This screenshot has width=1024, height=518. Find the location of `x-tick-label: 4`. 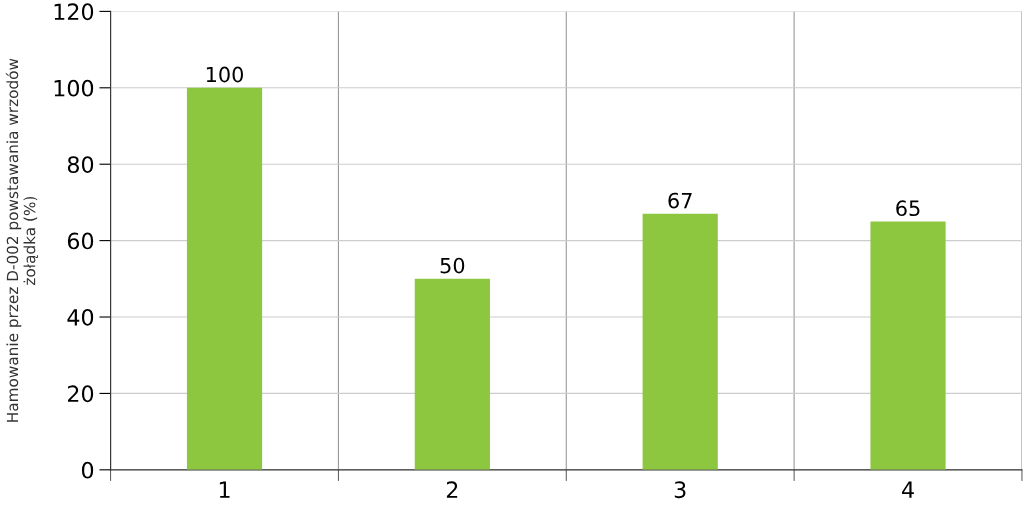

x-tick-label: 4 is located at coordinates (908, 489).